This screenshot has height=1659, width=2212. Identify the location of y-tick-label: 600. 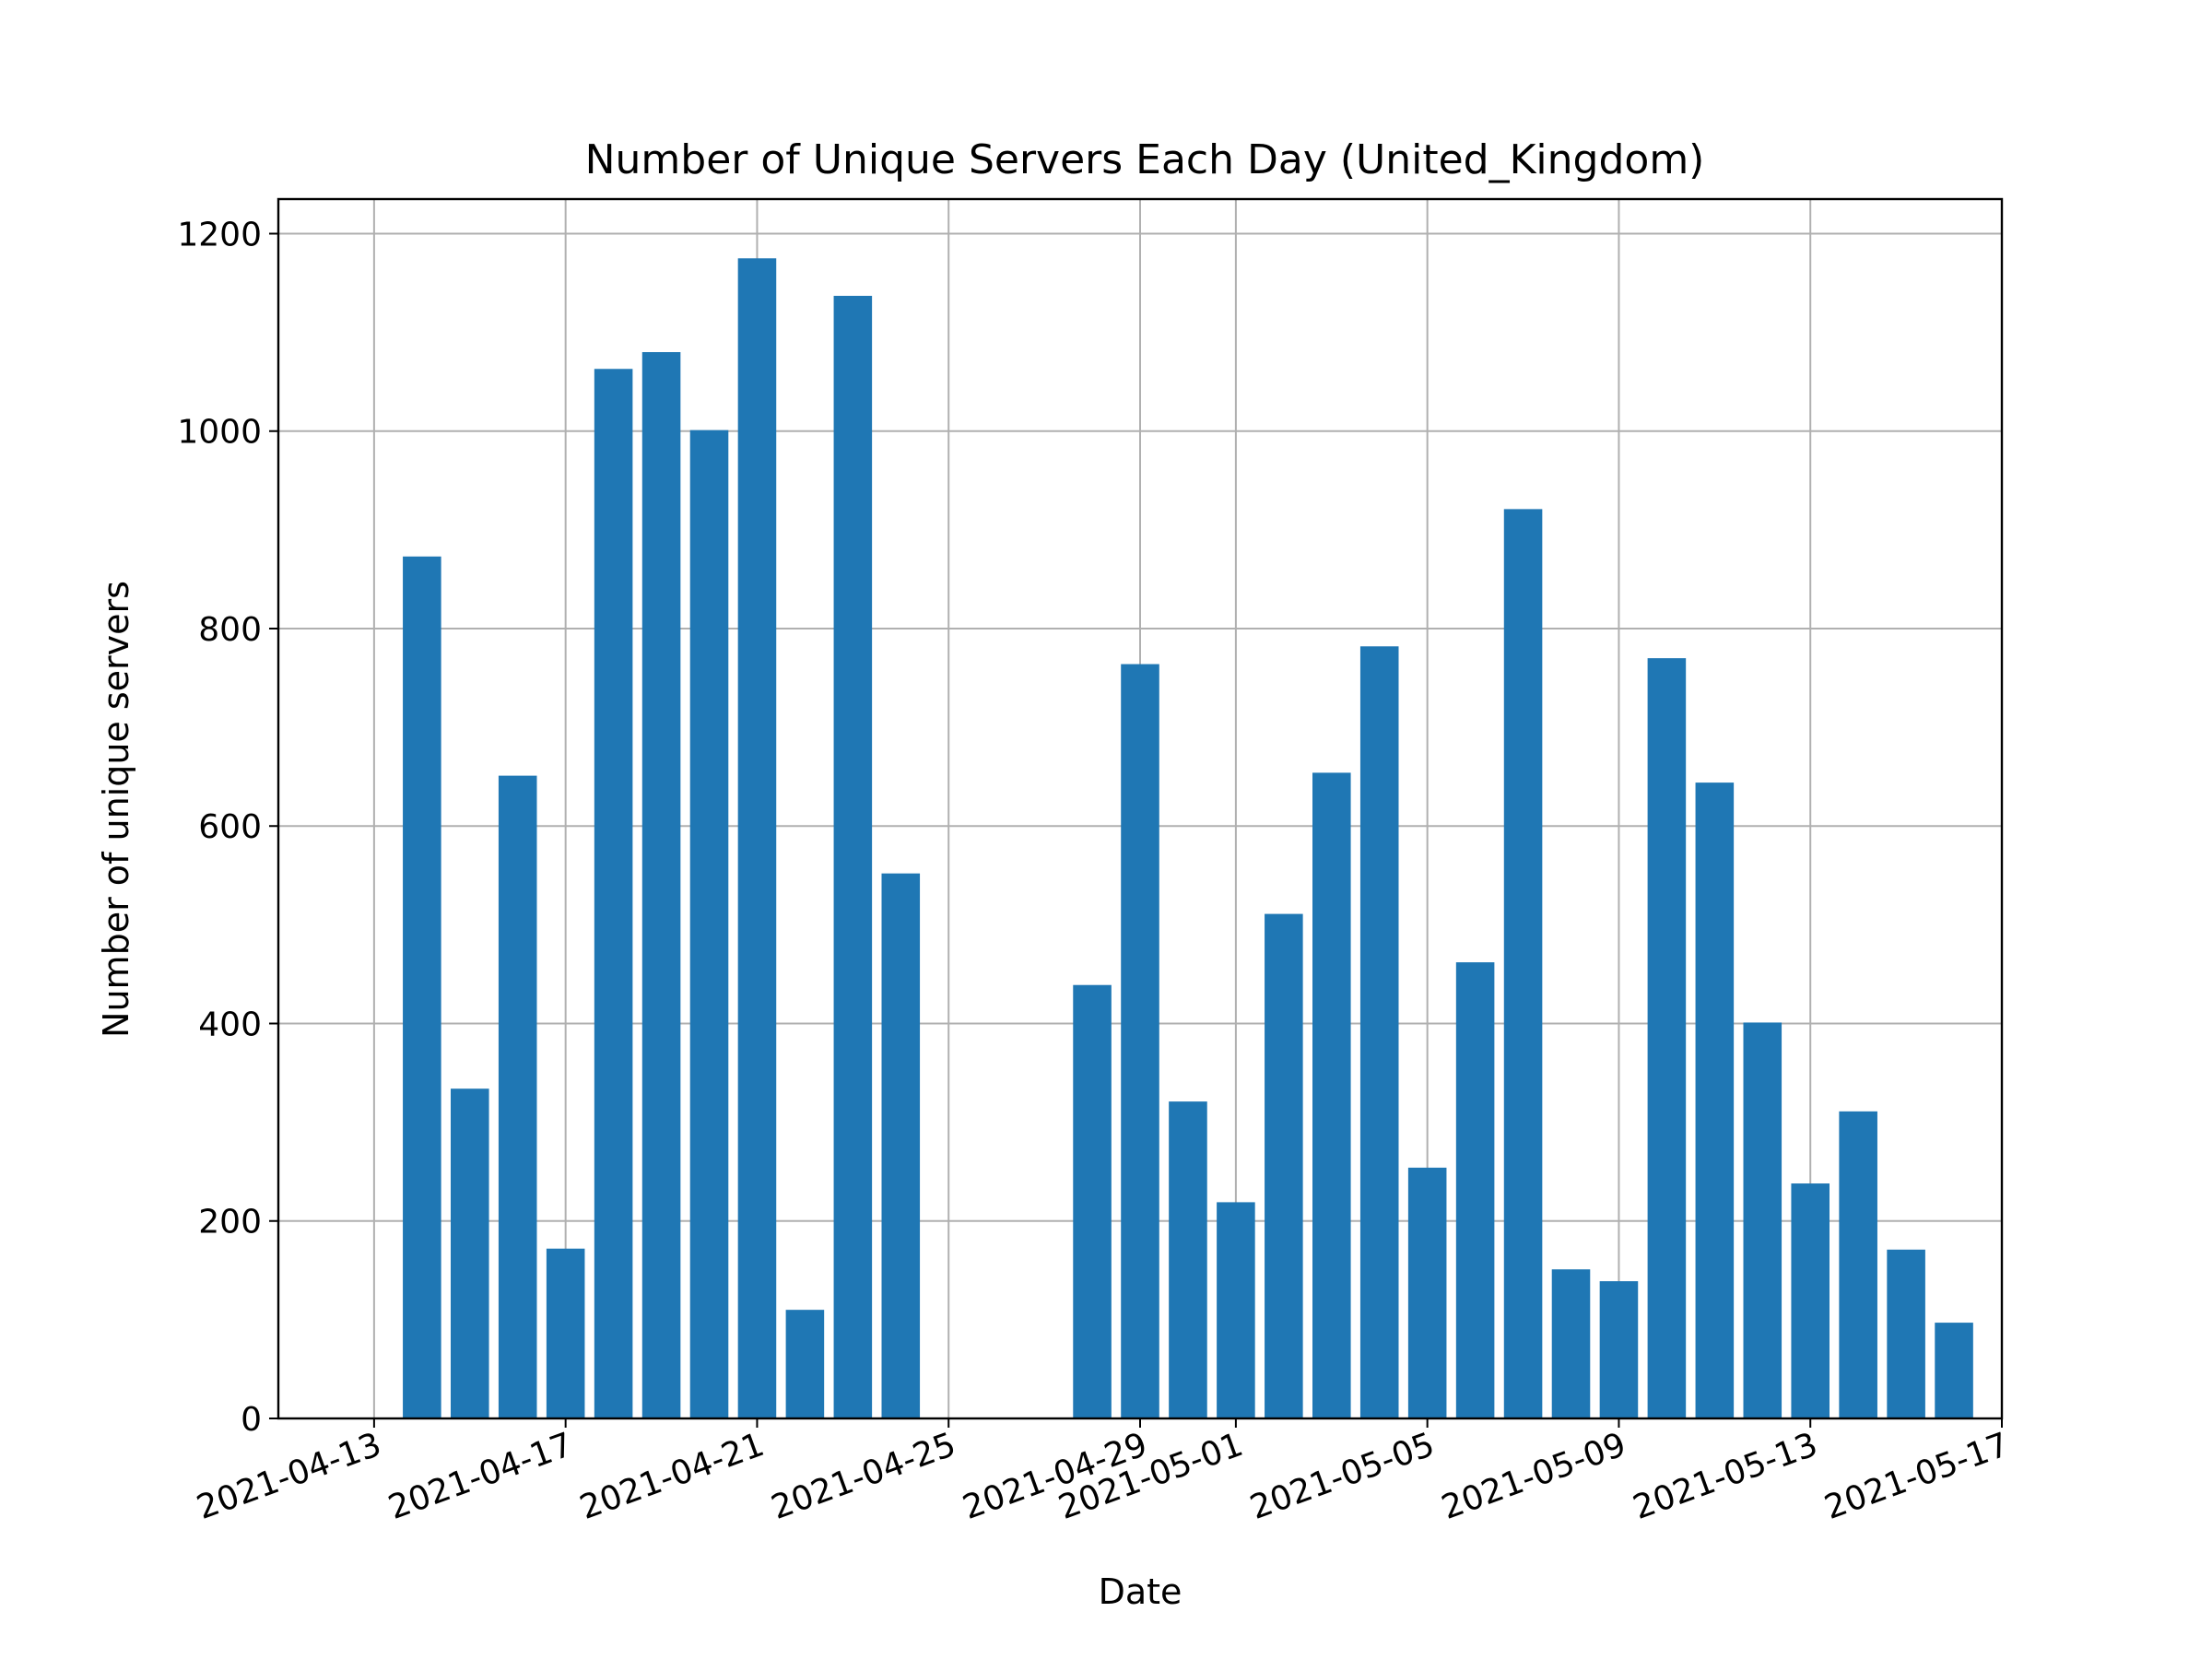
(230, 827).